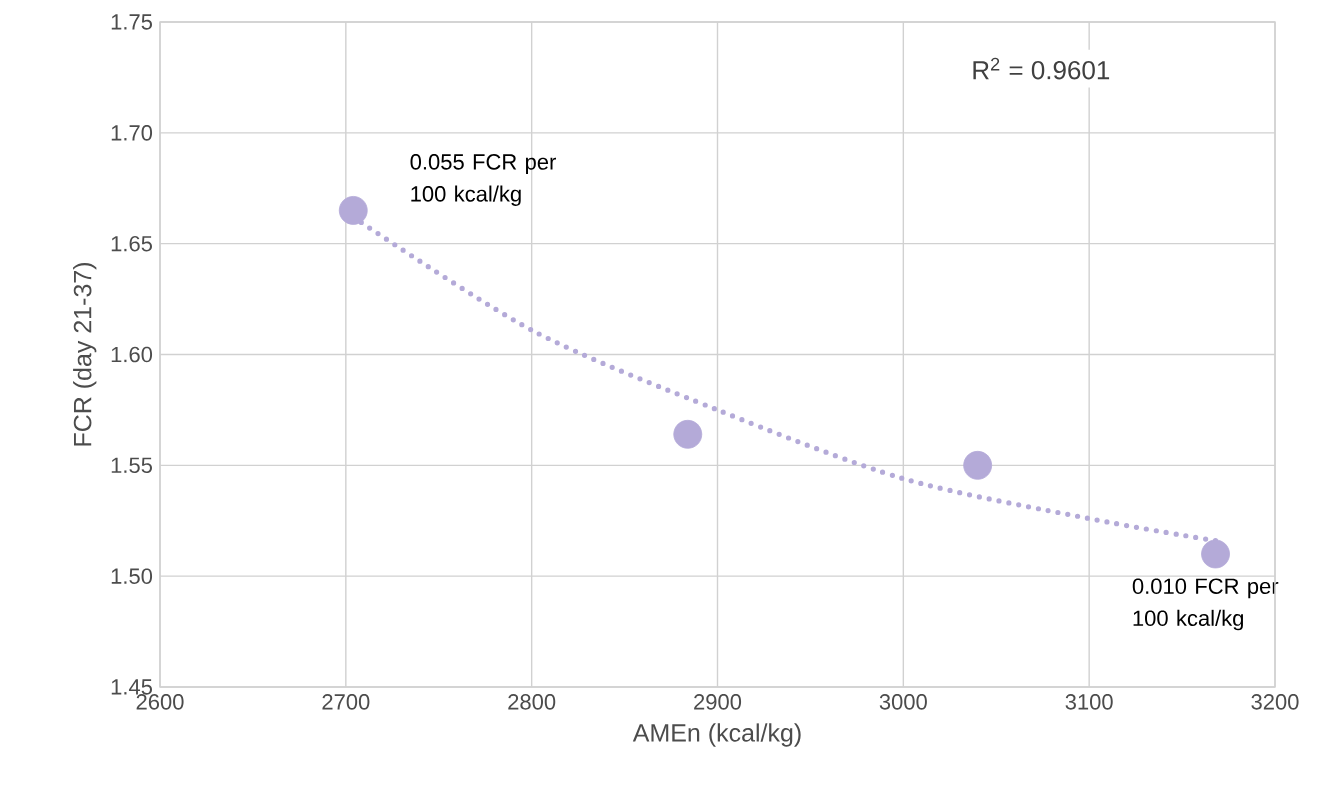 The width and height of the screenshot is (1334, 789). What do you see at coordinates (132, 133) in the screenshot?
I see `y-tick-label: 1.70` at bounding box center [132, 133].